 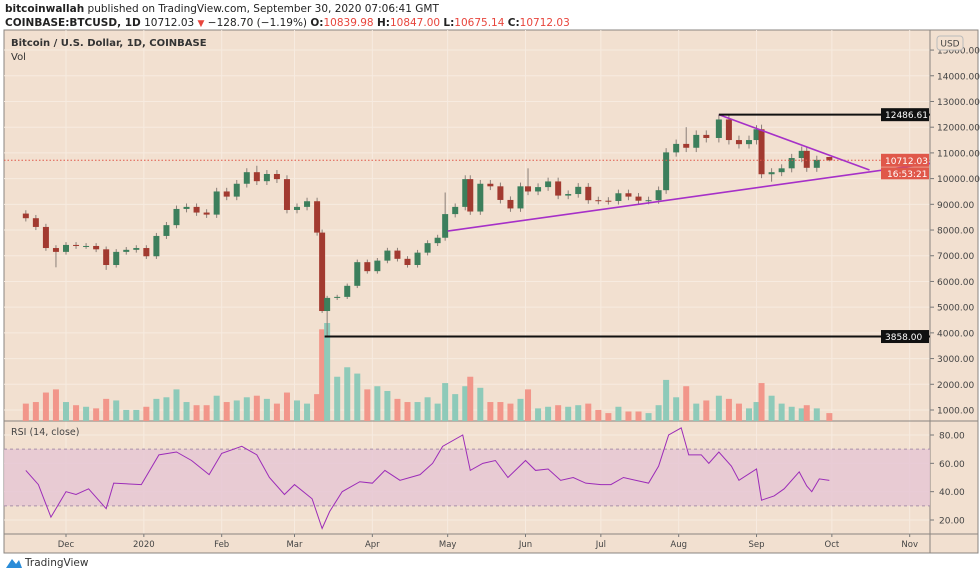 What do you see at coordinates (317, 23) in the screenshot?
I see `open-label: O:` at bounding box center [317, 23].